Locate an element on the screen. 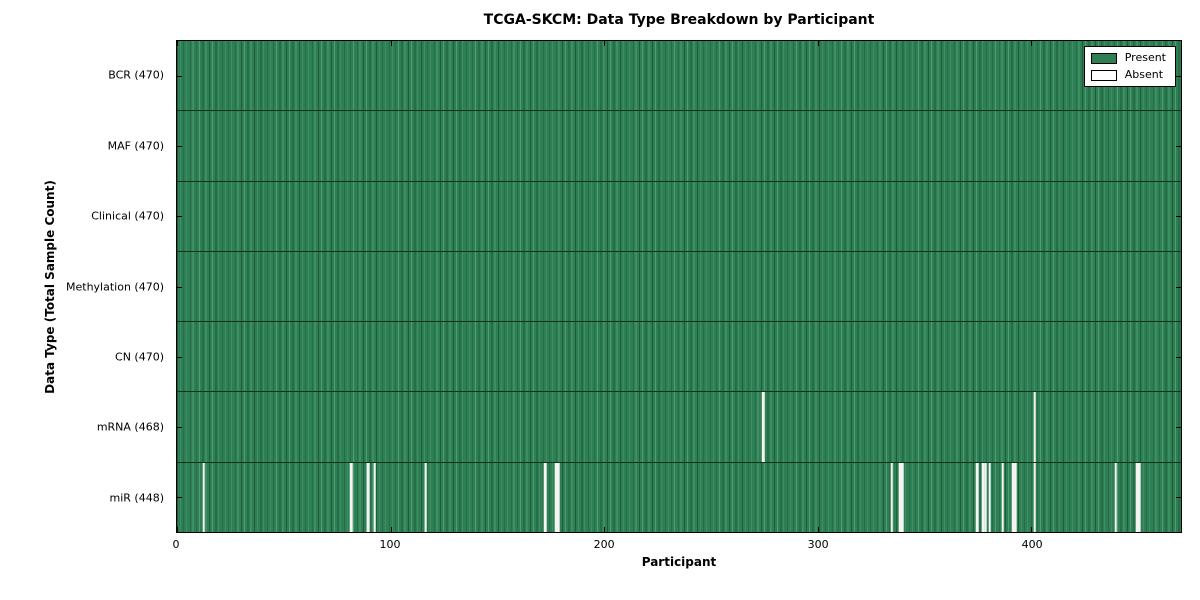 The image size is (1200, 600). legend-item-present: Present is located at coordinates (1128, 57).